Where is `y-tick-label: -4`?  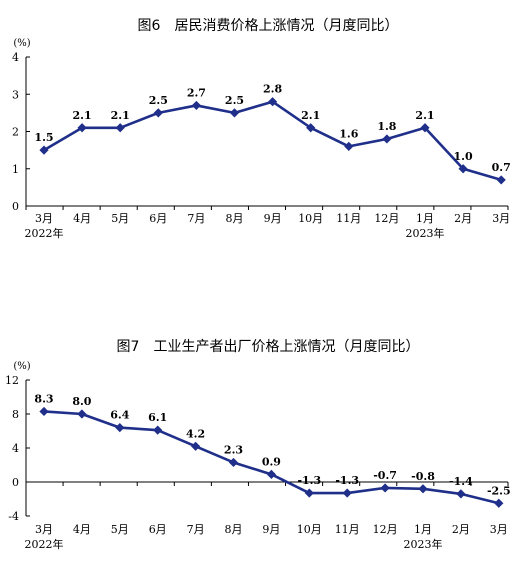 y-tick-label: -4 is located at coordinates (13, 516).